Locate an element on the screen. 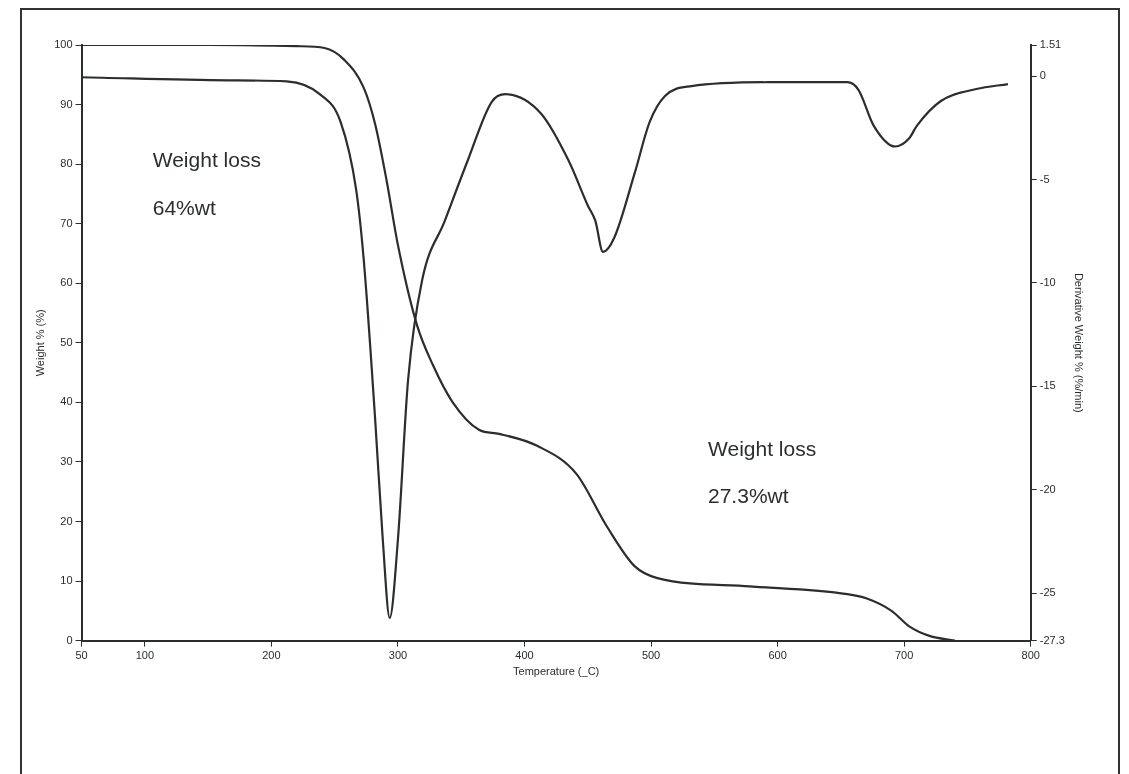 The width and height of the screenshot is (1129, 774). y2-tick-label: 0 is located at coordinates (1042, 75).